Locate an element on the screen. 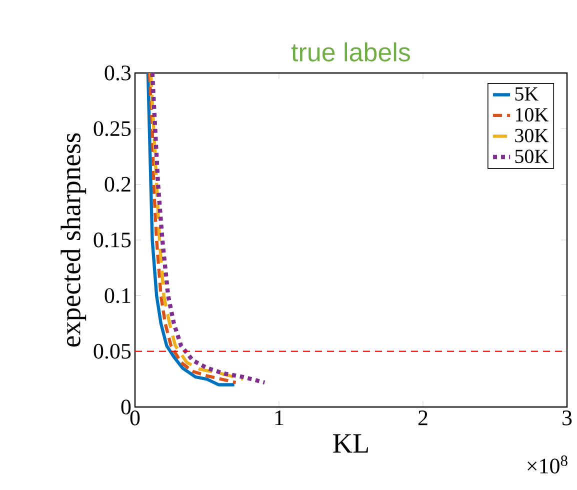 The height and width of the screenshot is (490, 577). x-tick-label: 1 is located at coordinates (279, 418).